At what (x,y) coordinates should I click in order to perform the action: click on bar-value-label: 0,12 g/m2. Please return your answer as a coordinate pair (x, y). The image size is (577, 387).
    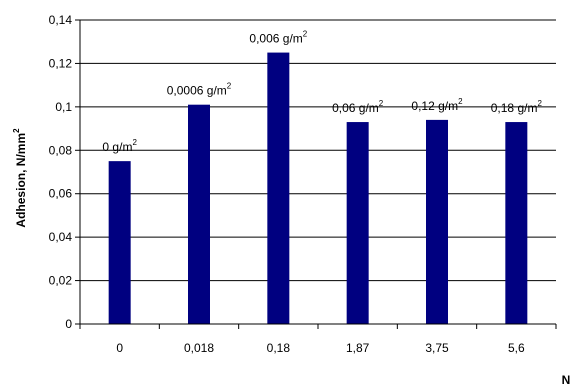
    Looking at the image, I should click on (437, 105).